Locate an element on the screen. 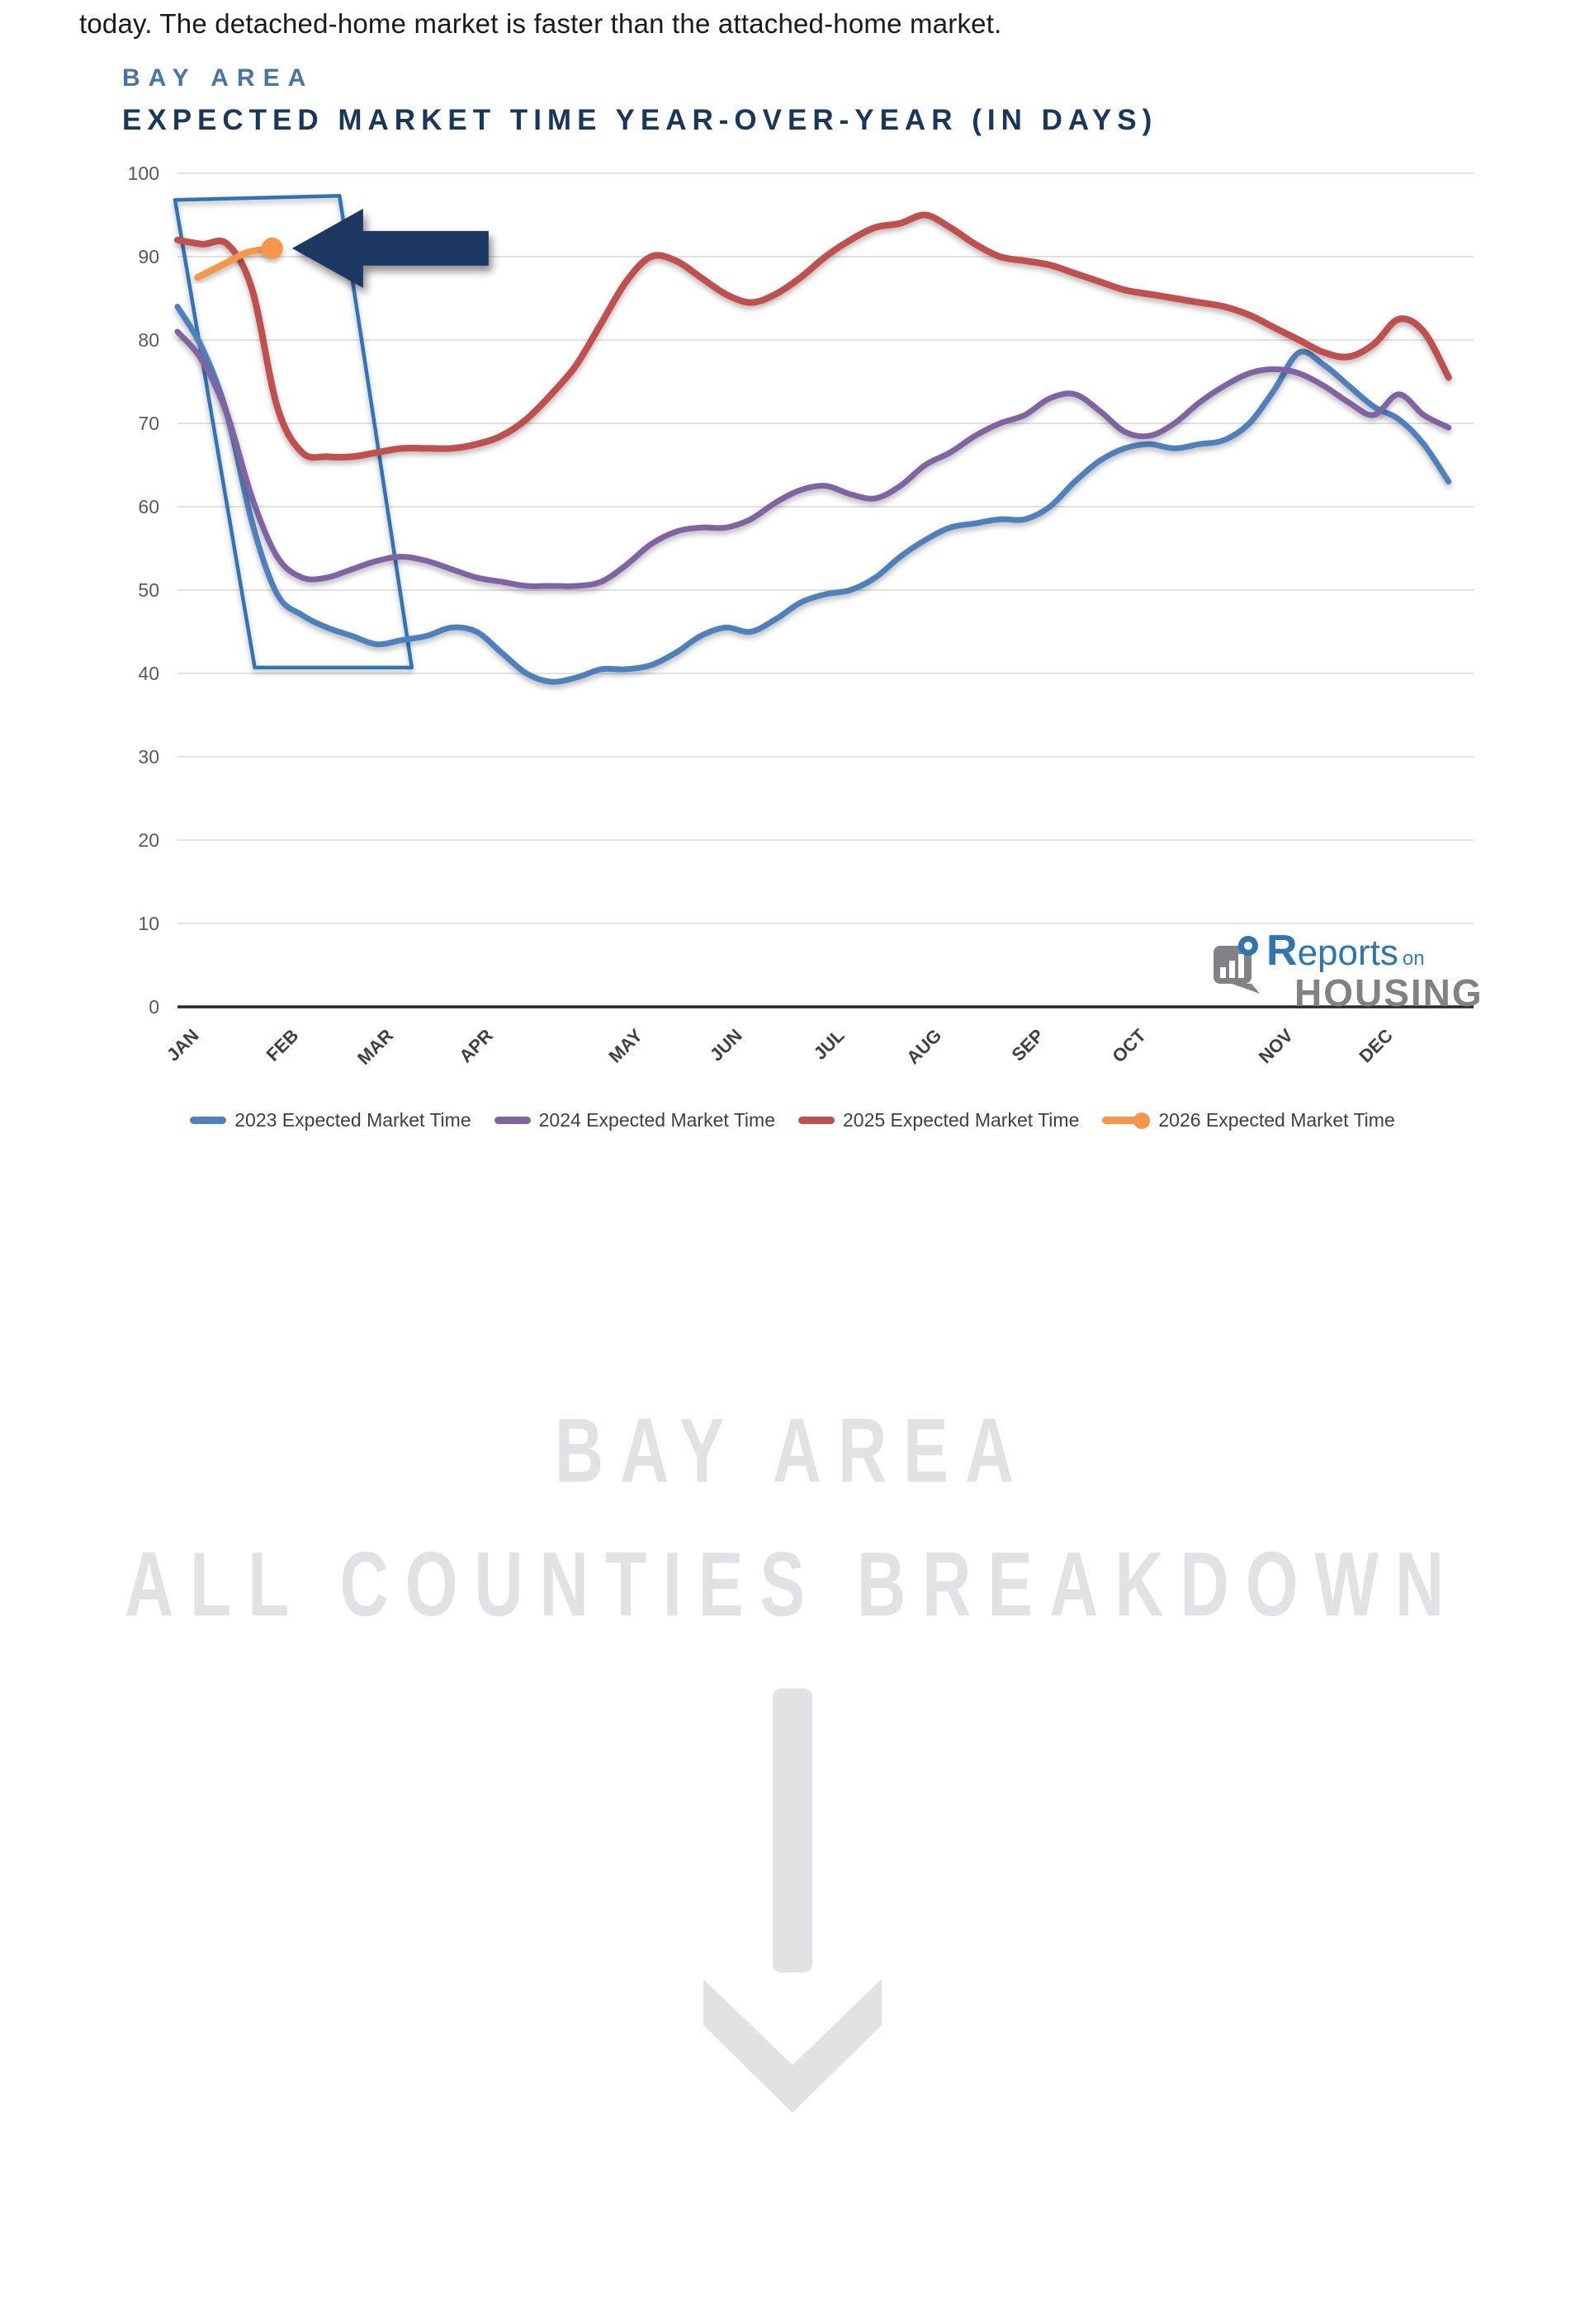 The height and width of the screenshot is (2324, 1585). annotation-arrow is located at coordinates (390, 248).